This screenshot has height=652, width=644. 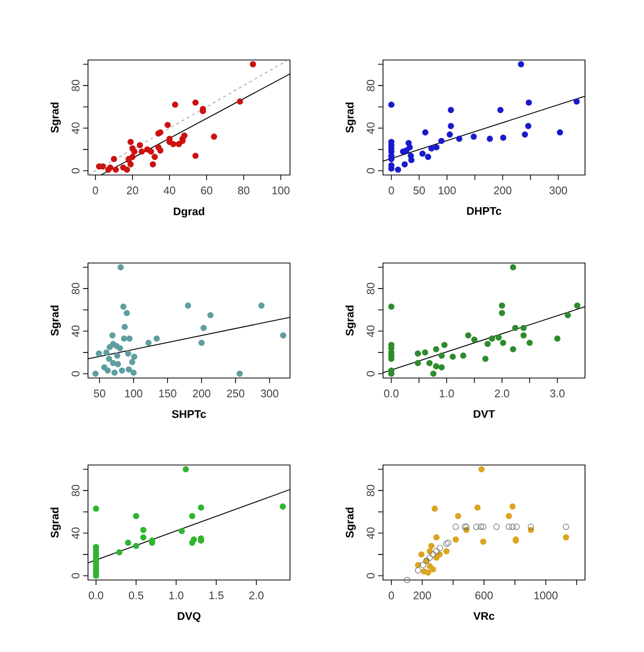 What do you see at coordinates (170, 190) in the screenshot?
I see `x-tick-label: 40` at bounding box center [170, 190].